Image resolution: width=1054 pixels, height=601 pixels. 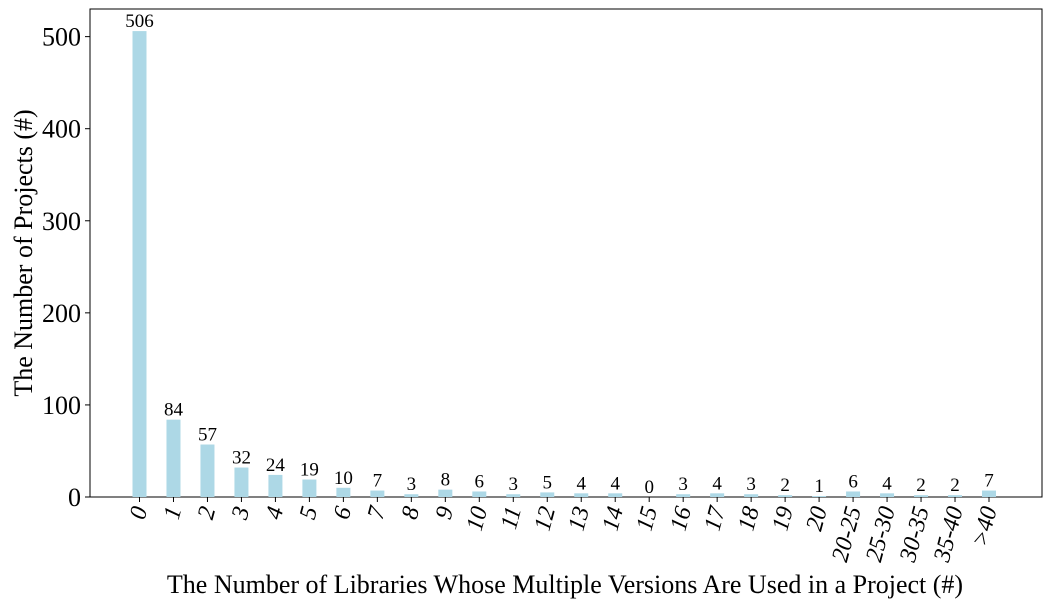 I want to click on data-label-8: 3, so click(x=412, y=484).